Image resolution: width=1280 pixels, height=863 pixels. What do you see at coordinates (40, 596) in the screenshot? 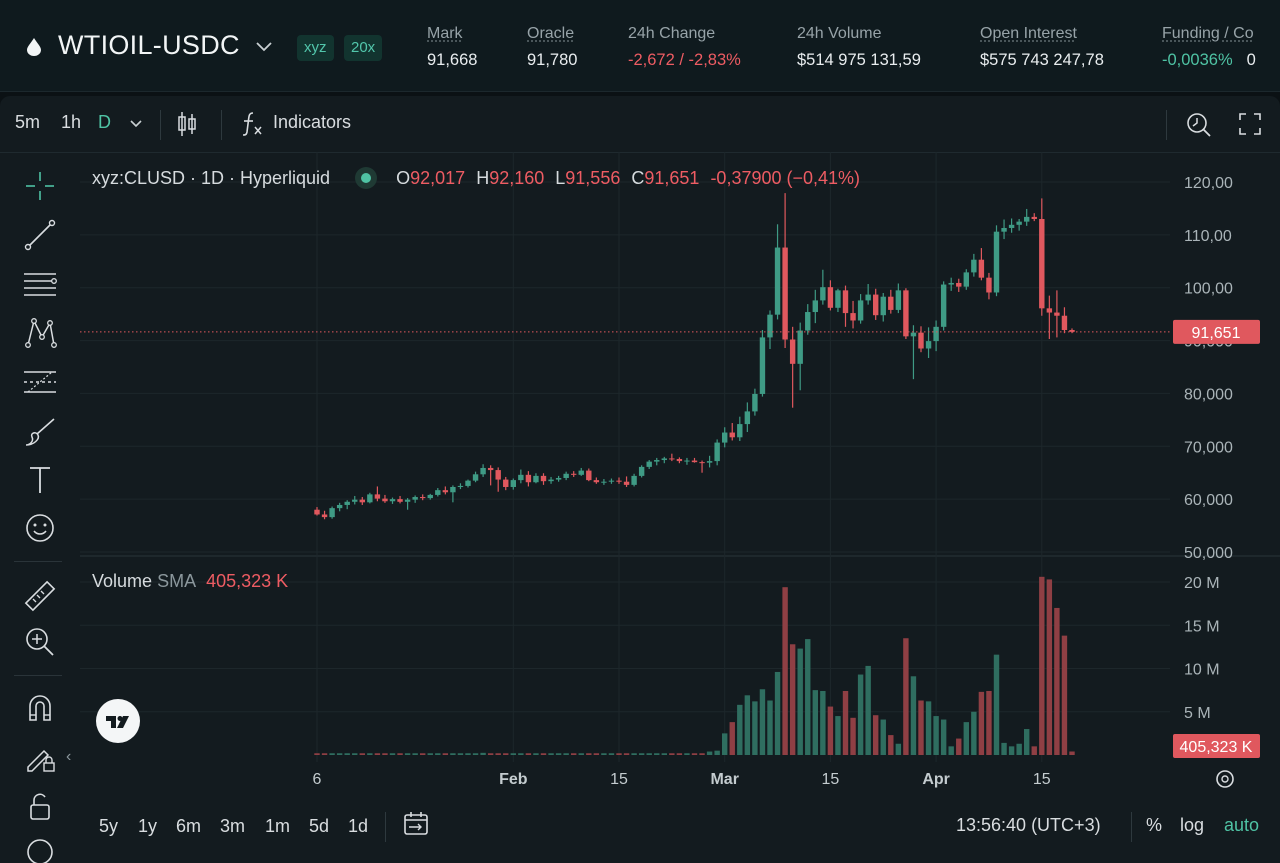
I see `ruler-icon` at bounding box center [40, 596].